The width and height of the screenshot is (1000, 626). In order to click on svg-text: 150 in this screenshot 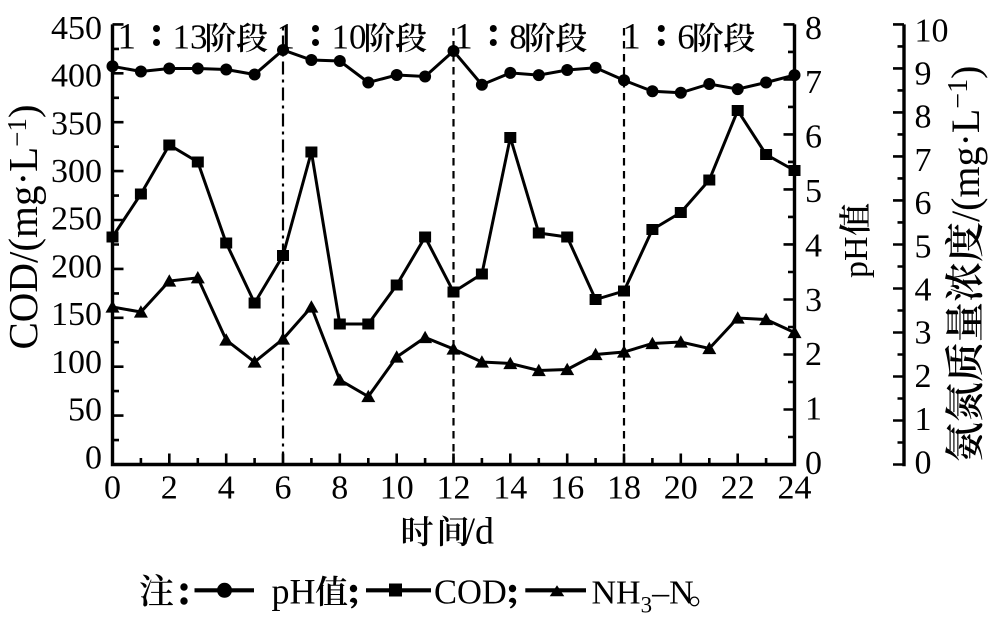, I will do `click(76, 314)`.